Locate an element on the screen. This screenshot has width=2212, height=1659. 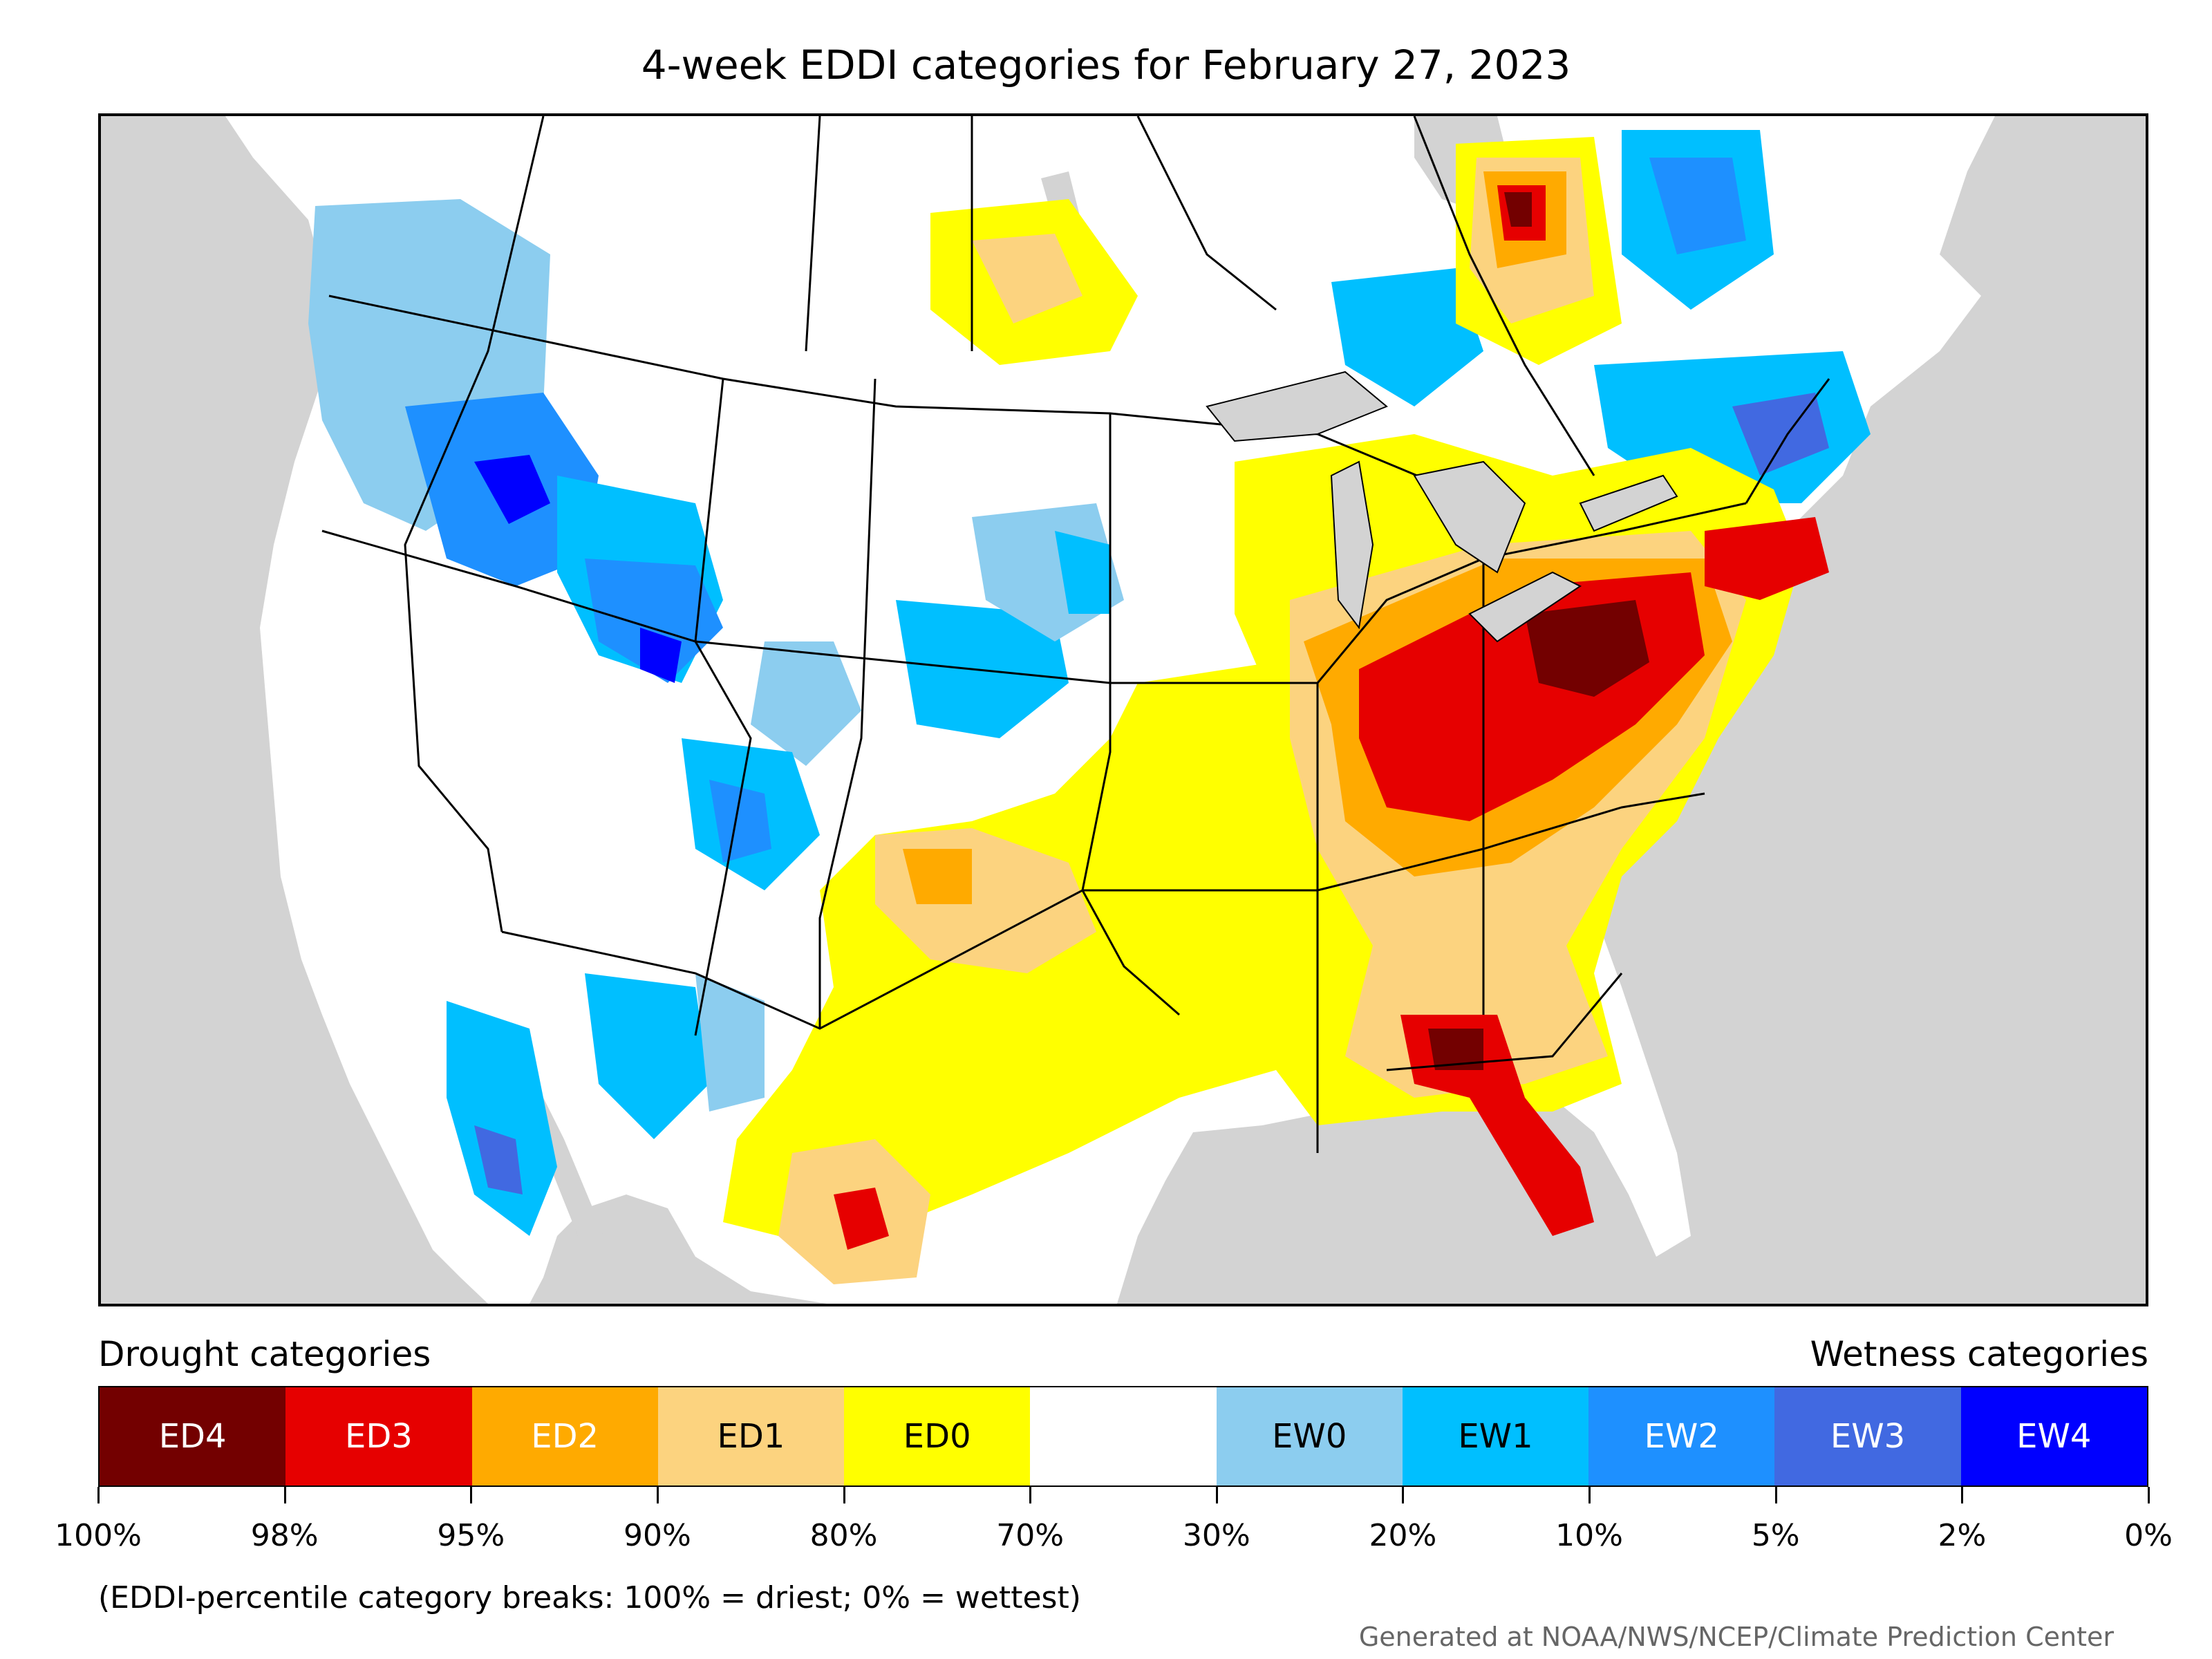
colorbar-cell-ew4: EW4 is located at coordinates (2053, 1436).